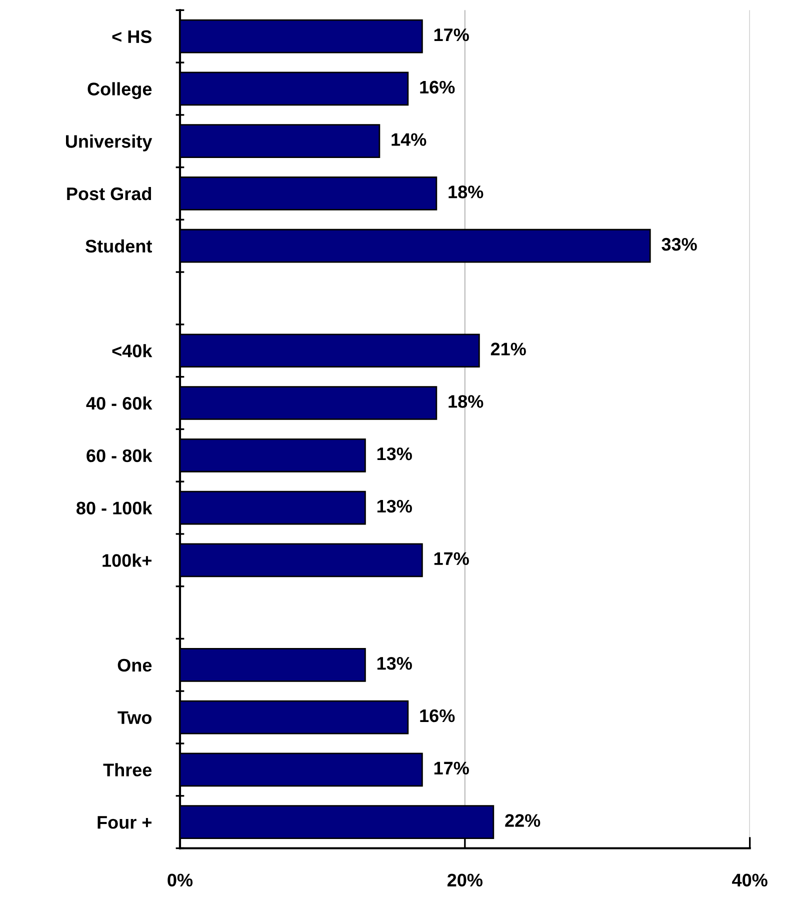 Image resolution: width=786 pixels, height=923 pixels. Describe the element at coordinates (119, 246) in the screenshot. I see `y-tick-label: Student` at that location.